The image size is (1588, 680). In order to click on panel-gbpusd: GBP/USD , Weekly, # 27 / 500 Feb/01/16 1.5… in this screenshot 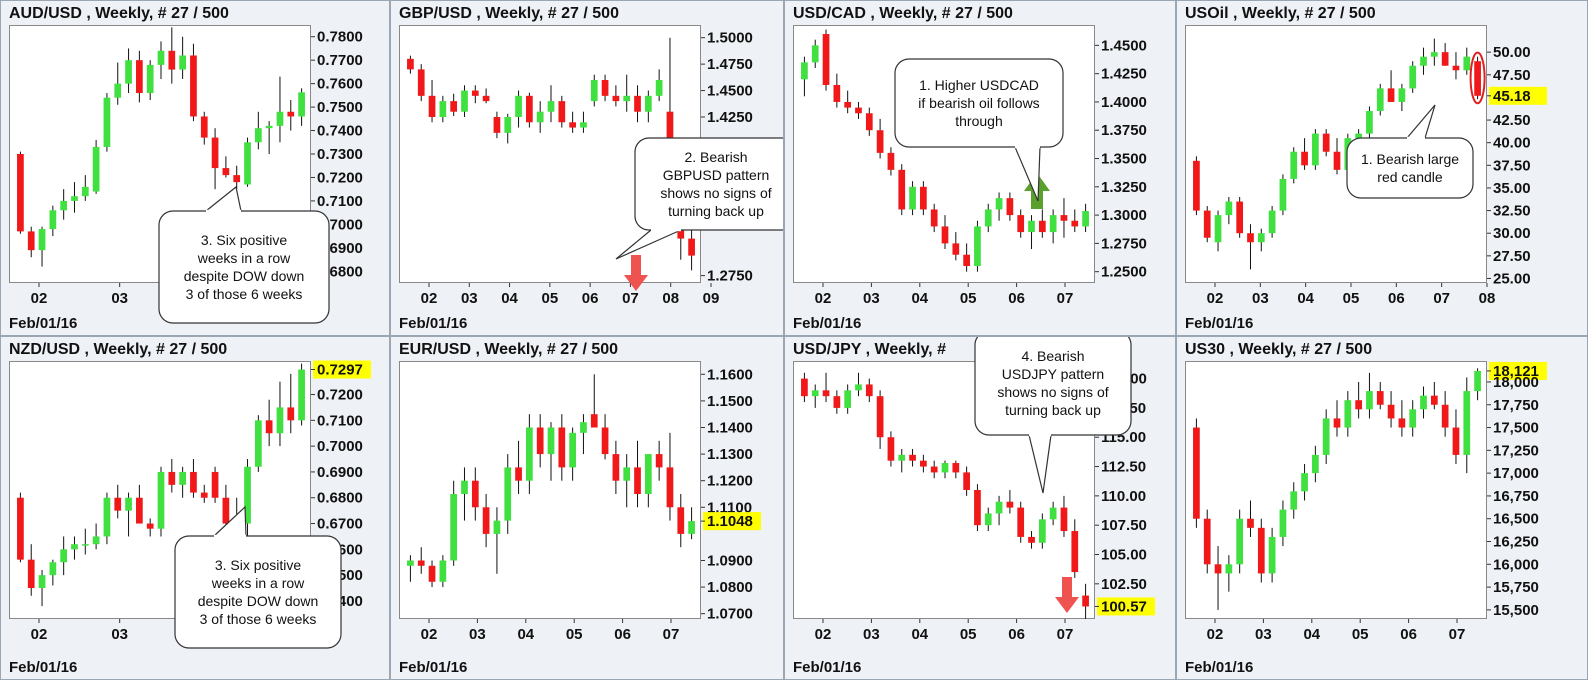, I will do `click(587, 168)`.